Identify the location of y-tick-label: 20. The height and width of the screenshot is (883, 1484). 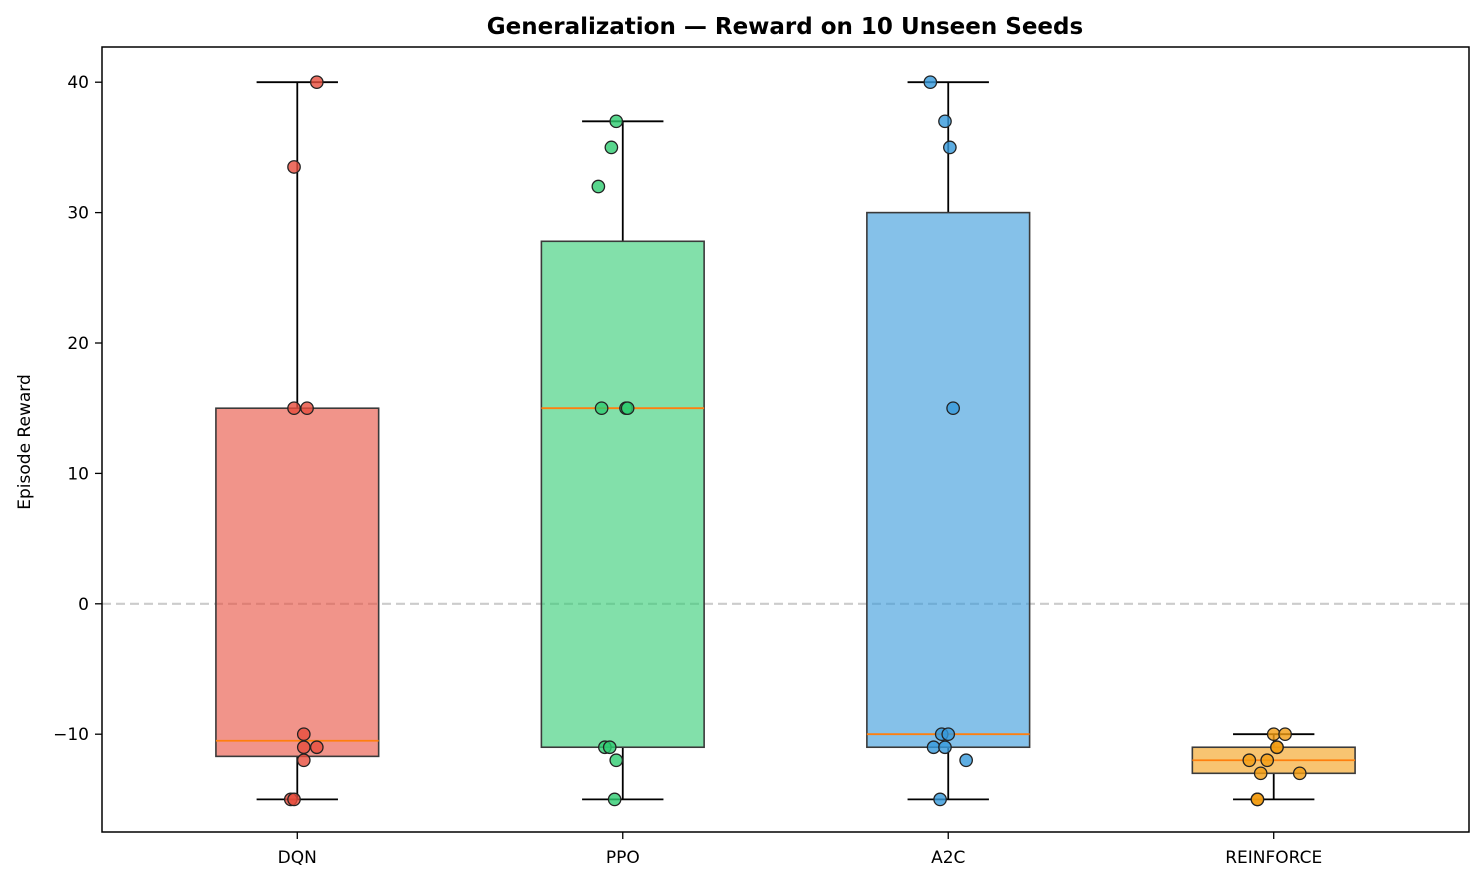
(78, 344).